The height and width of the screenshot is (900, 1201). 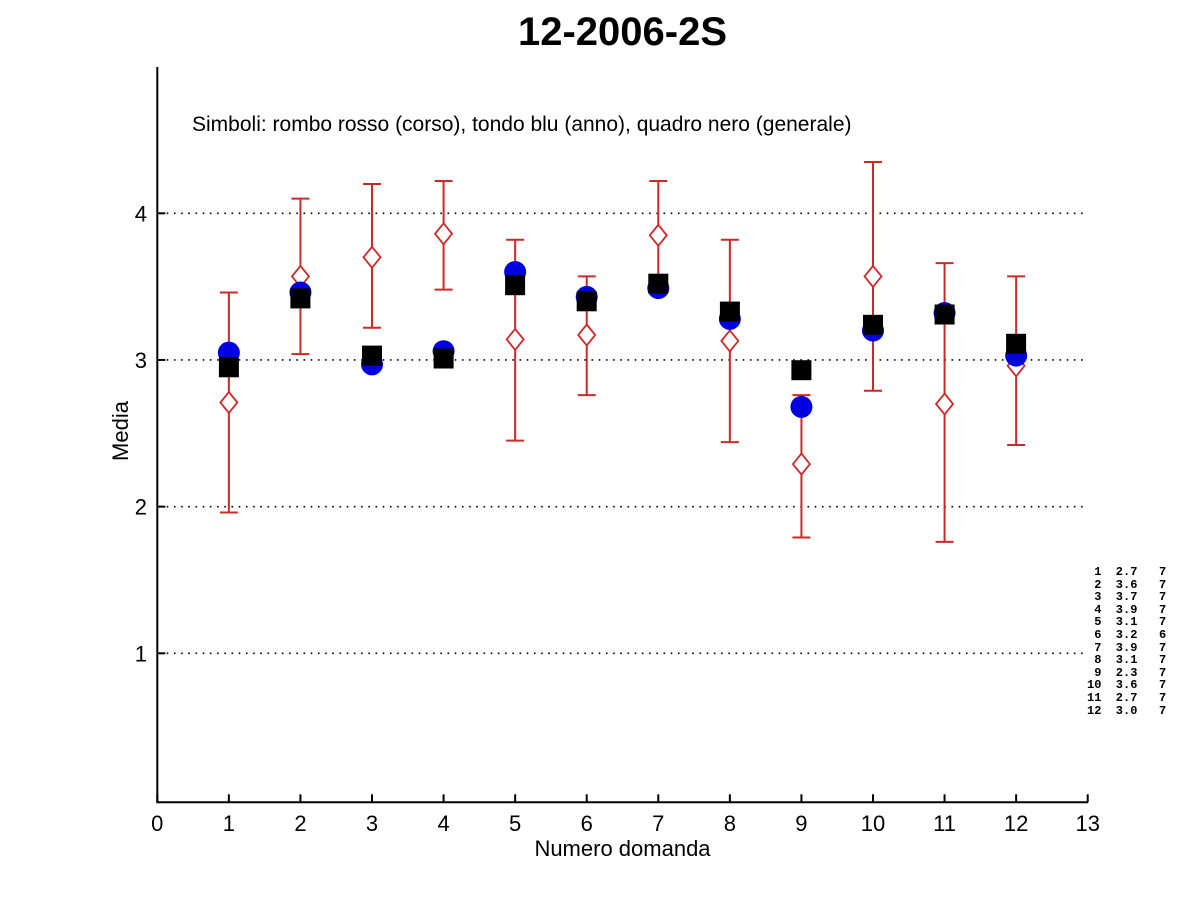 I want to click on x-tick-label: 6, so click(x=587, y=823).